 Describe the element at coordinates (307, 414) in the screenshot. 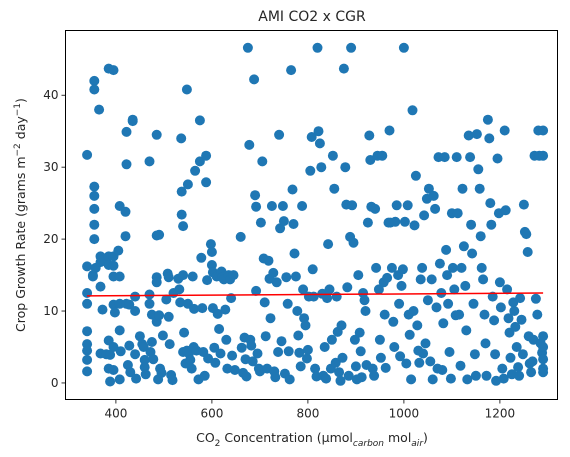

I see `x-tick-label: 800` at that location.